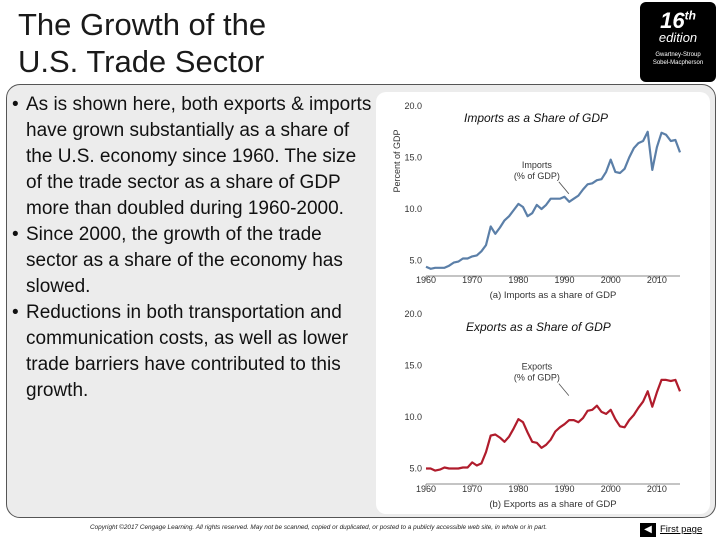 The width and height of the screenshot is (720, 540). What do you see at coordinates (564, 389) in the screenshot?
I see `exports-series-label-leader` at bounding box center [564, 389].